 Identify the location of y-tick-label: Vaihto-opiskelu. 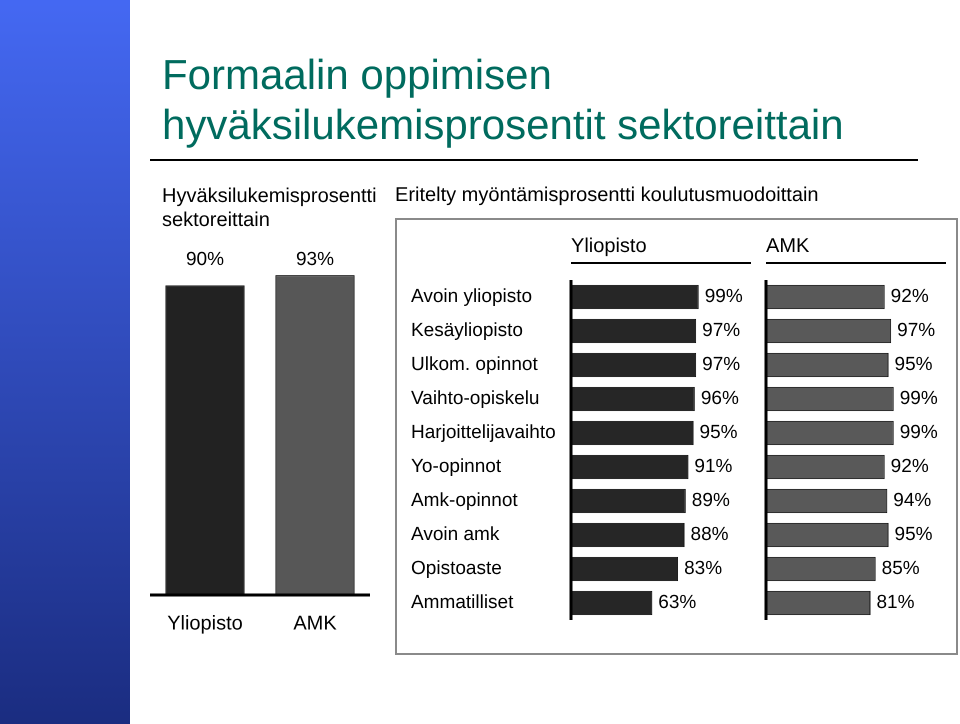
(475, 399).